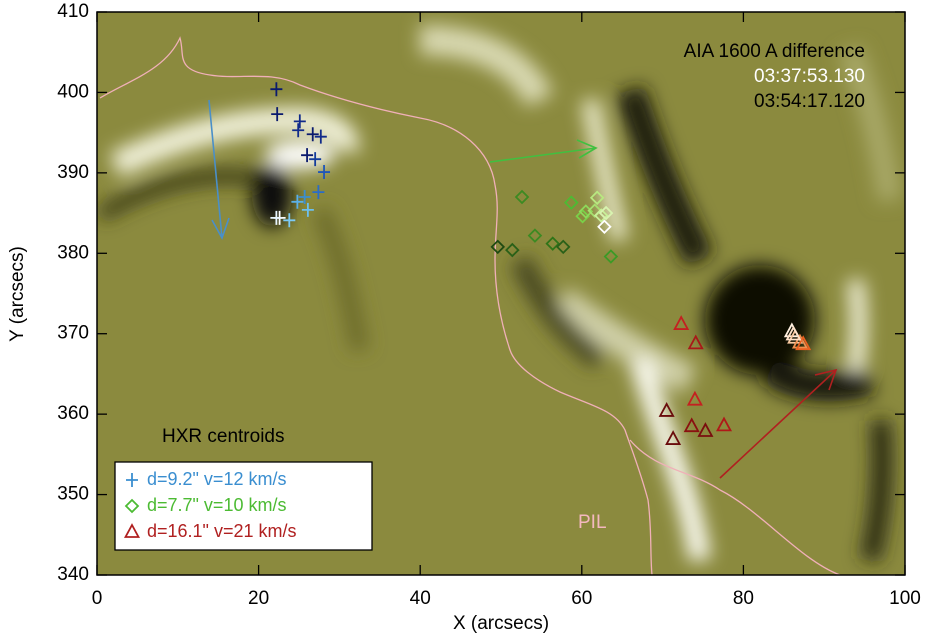 Image resolution: width=927 pixels, height=644 pixels. I want to click on x-tick-label: 40, so click(420, 598).